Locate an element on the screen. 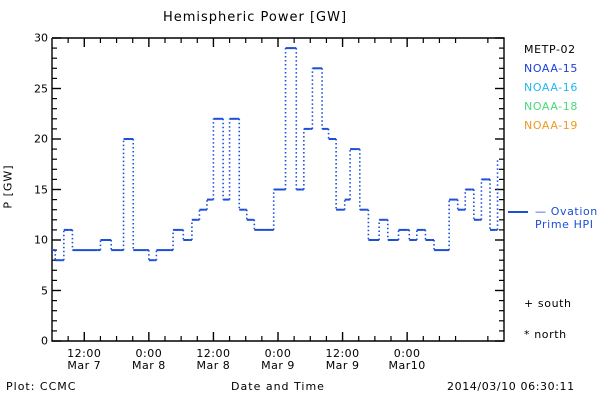  x-axis-label: Date and Time is located at coordinates (278, 386).